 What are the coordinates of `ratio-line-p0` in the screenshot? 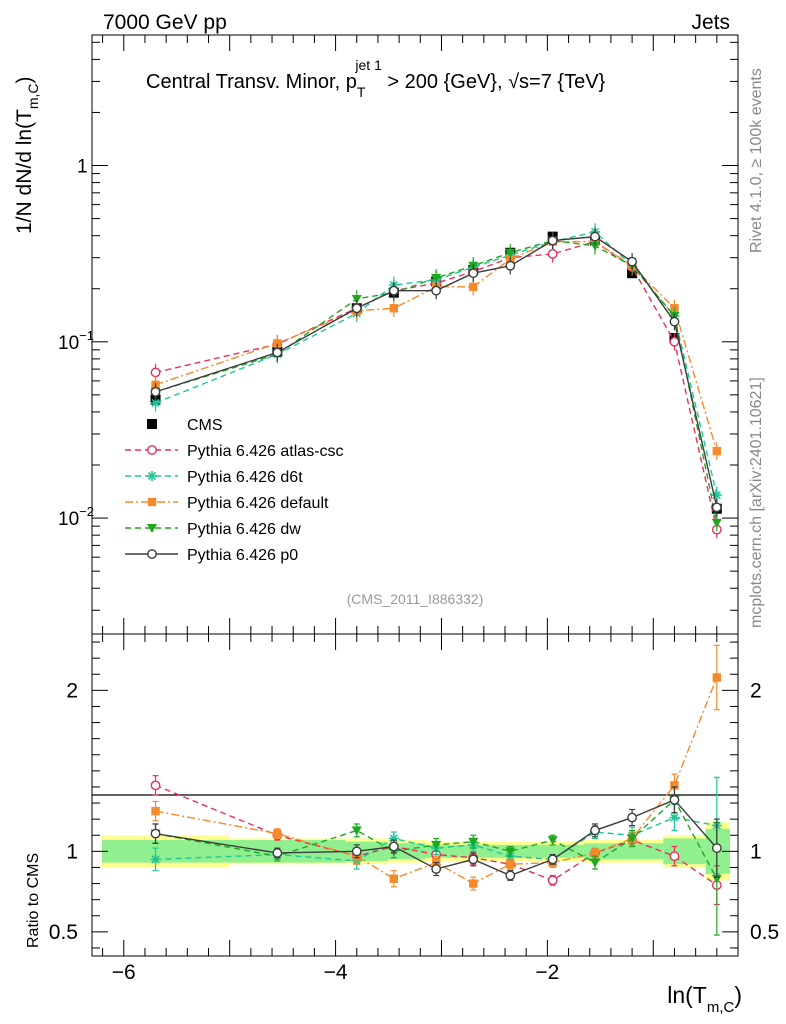 It's located at (436, 837).